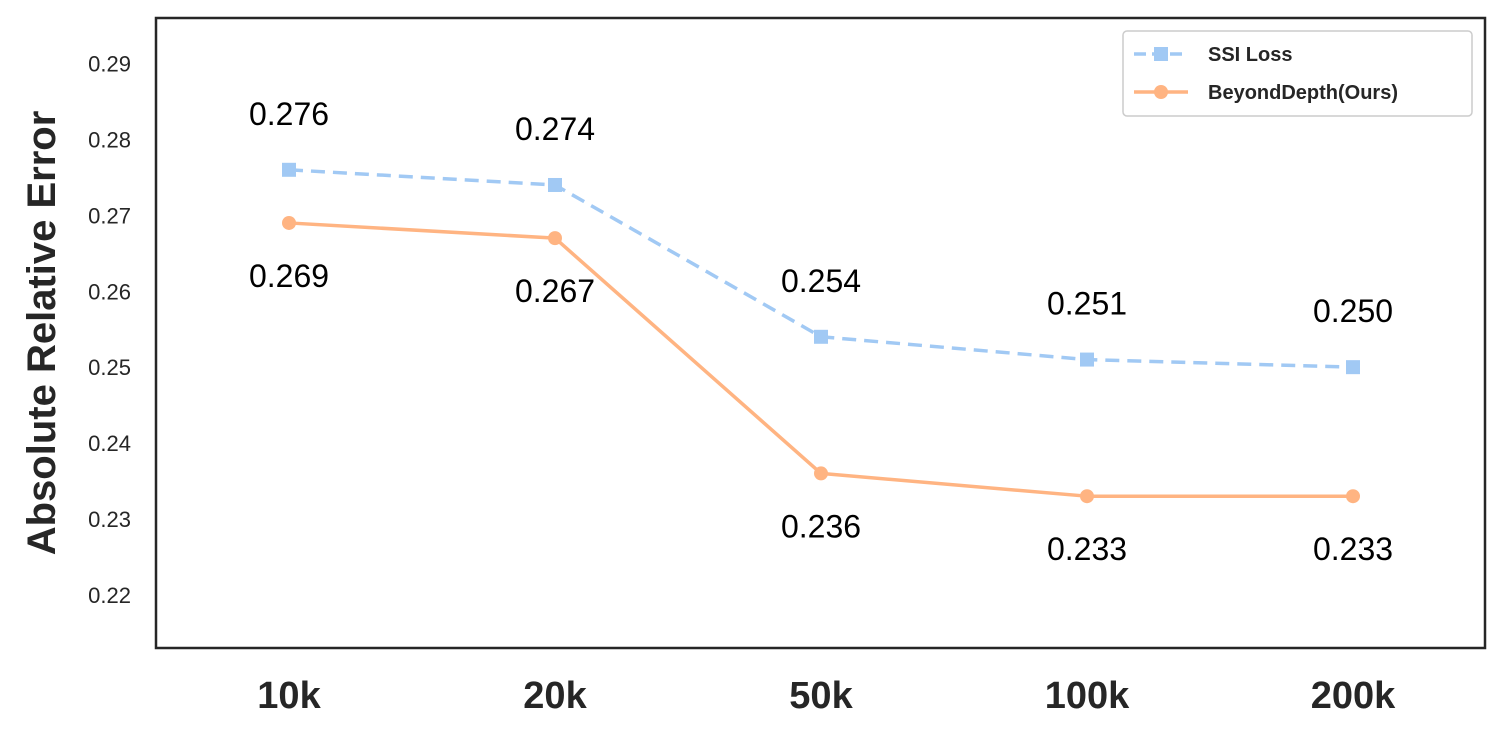  What do you see at coordinates (109, 330) in the screenshot?
I see `y-axis-ticks: 0.22 0.23 0.24 0.25 0.26 0.27 0.28 0.29` at bounding box center [109, 330].